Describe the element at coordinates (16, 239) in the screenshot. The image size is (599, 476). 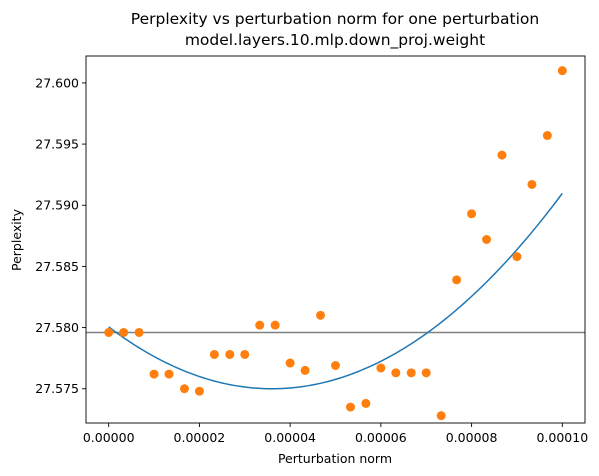
I see `y-axis-label: Perplexity` at that location.